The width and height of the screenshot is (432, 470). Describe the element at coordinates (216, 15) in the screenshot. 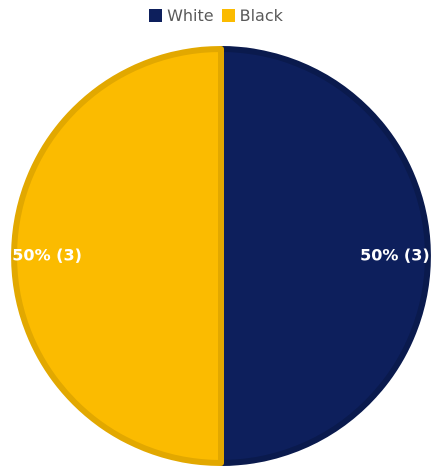

I see `legend: White Black` at that location.